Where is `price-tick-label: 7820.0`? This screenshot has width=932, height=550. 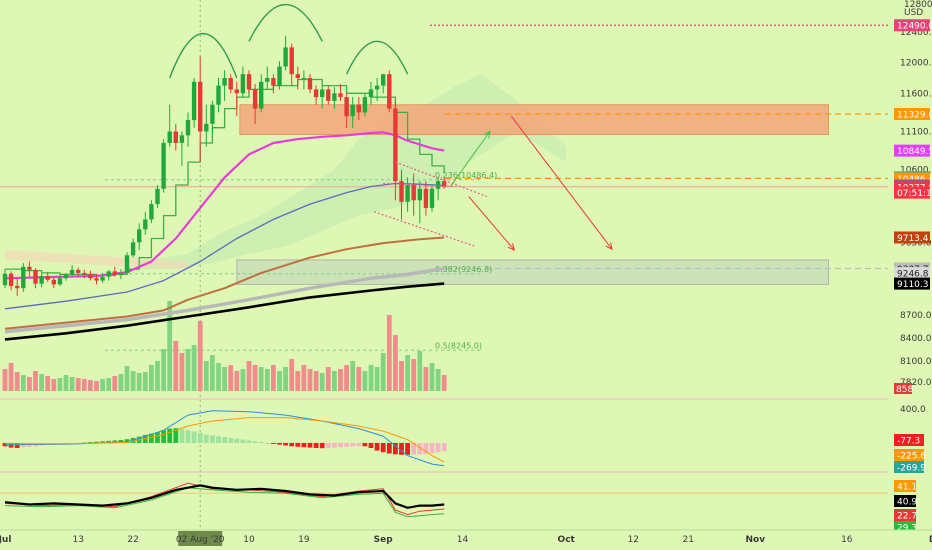 price-tick-label: 7820.0 is located at coordinates (916, 383).